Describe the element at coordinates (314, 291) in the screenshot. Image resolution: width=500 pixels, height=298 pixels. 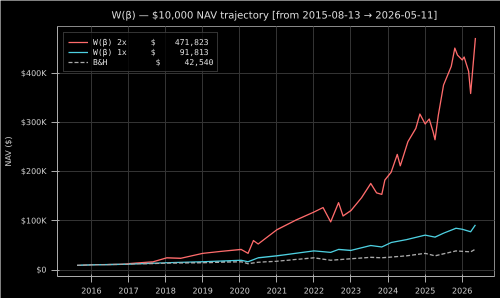
I see `x-tick-label: 2022` at that location.